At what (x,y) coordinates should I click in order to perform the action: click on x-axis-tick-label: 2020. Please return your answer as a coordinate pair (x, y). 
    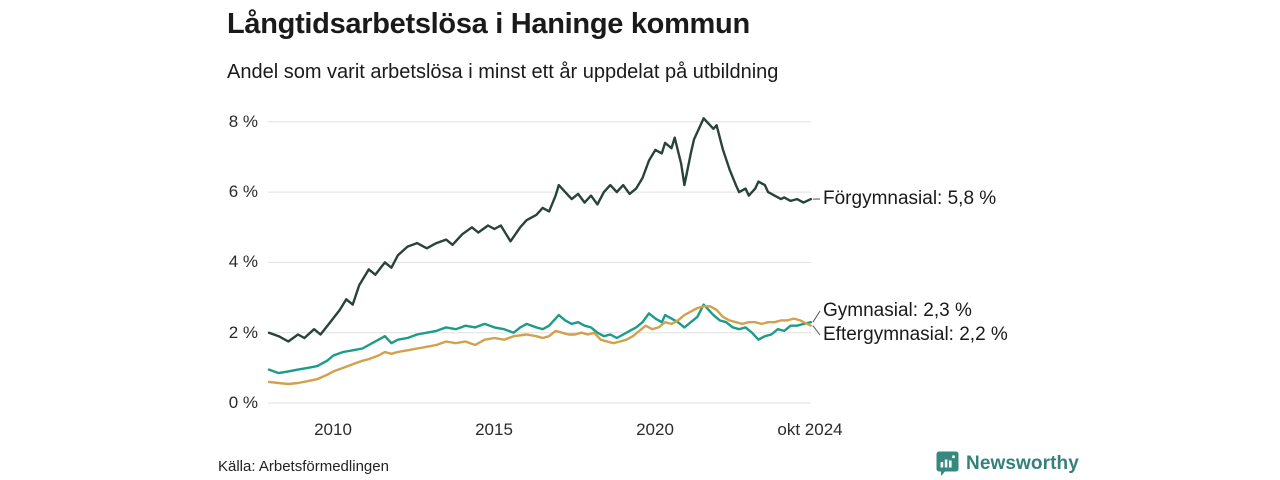
    Looking at the image, I should click on (655, 429).